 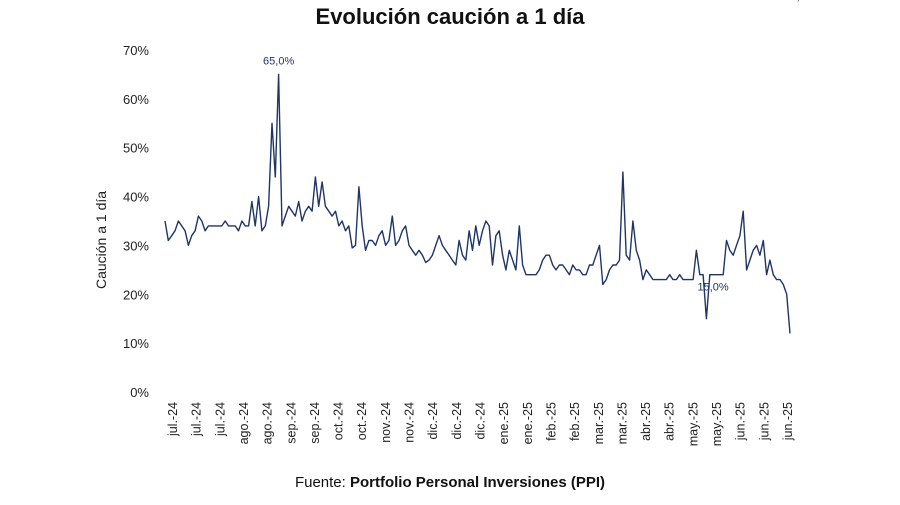 I want to click on y-tick-label: 50%, so click(x=136, y=148).